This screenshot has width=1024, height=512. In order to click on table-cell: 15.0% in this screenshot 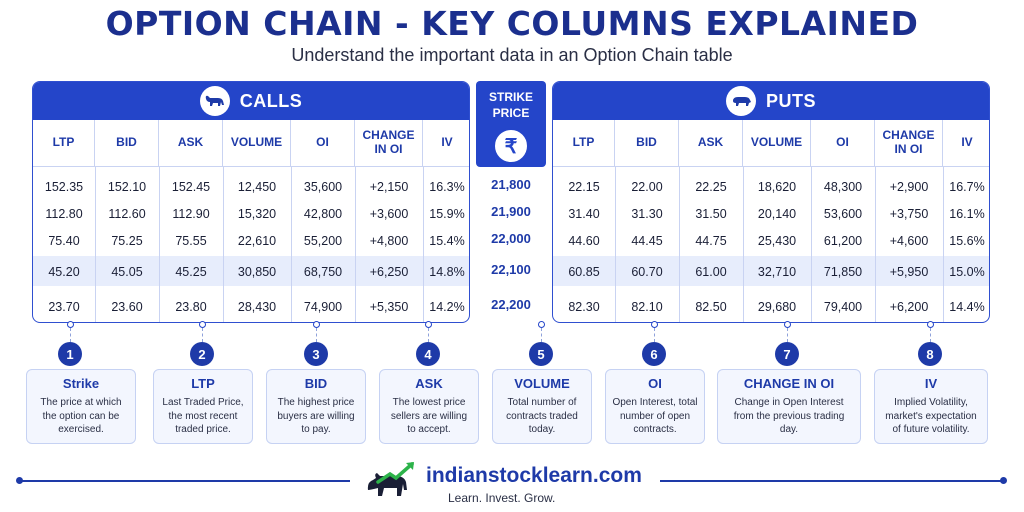, I will do `click(967, 272)`.